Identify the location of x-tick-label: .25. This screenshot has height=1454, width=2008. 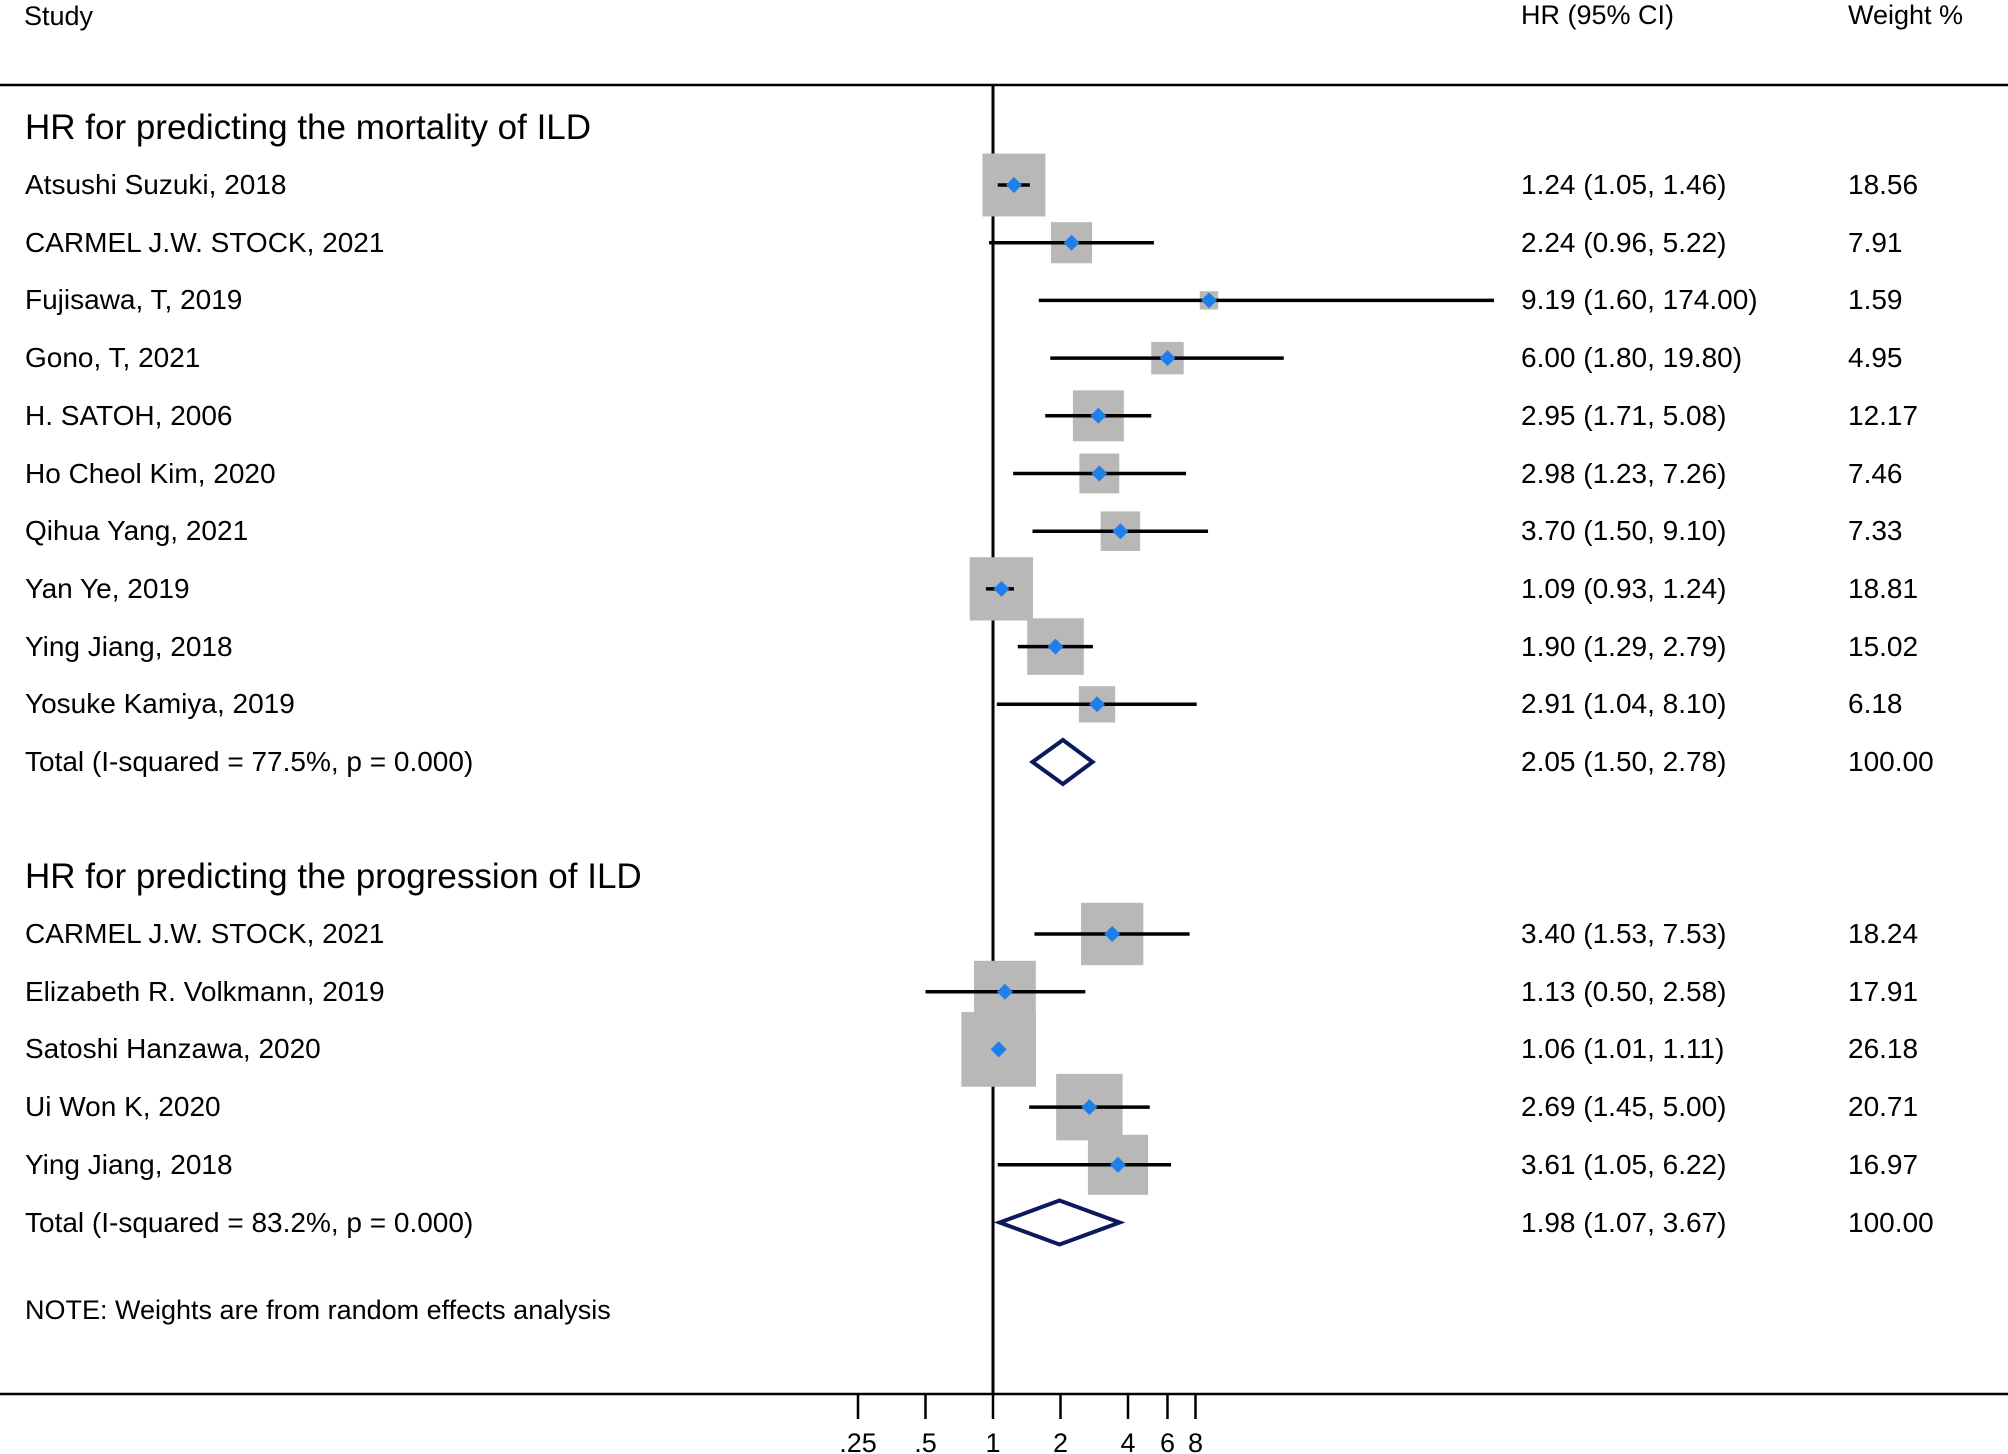
(858, 1441).